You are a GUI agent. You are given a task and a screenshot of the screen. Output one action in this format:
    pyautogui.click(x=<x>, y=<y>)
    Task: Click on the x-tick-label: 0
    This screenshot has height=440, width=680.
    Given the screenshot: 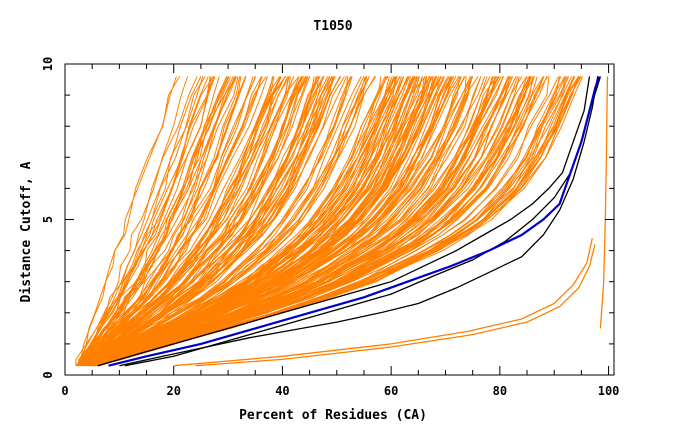 What is the action you would take?
    pyautogui.click(x=64, y=391)
    